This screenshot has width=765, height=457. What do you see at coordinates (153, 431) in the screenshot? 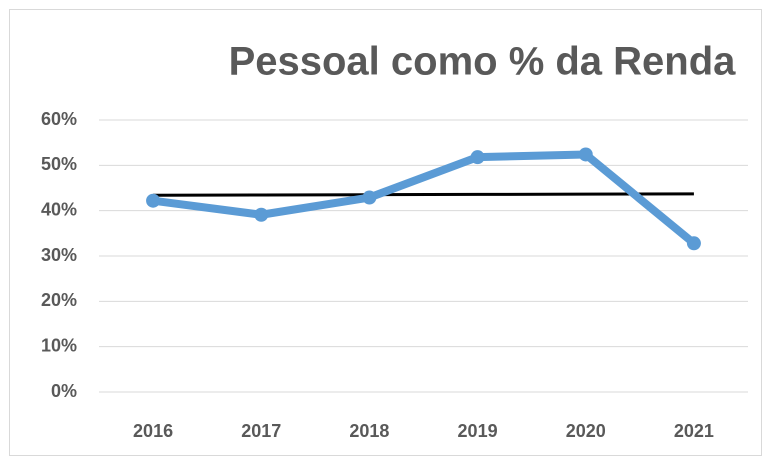
I see `x-tick-label: 2016` at bounding box center [153, 431].